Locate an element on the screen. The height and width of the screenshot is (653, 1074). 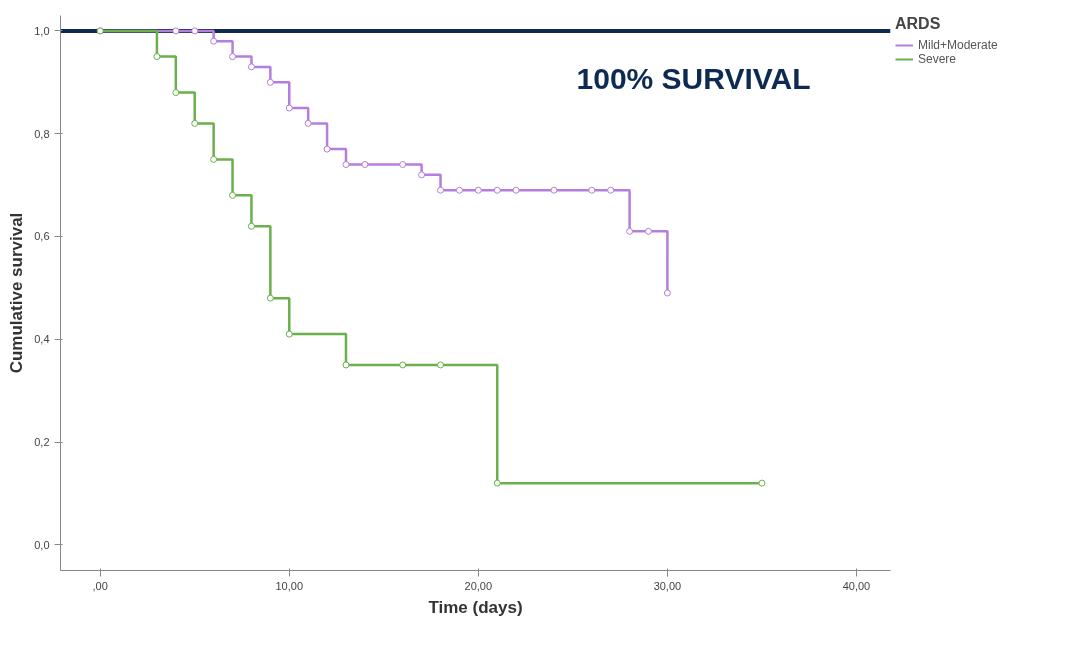
y-tick-label: 1,0 is located at coordinates (42, 30).